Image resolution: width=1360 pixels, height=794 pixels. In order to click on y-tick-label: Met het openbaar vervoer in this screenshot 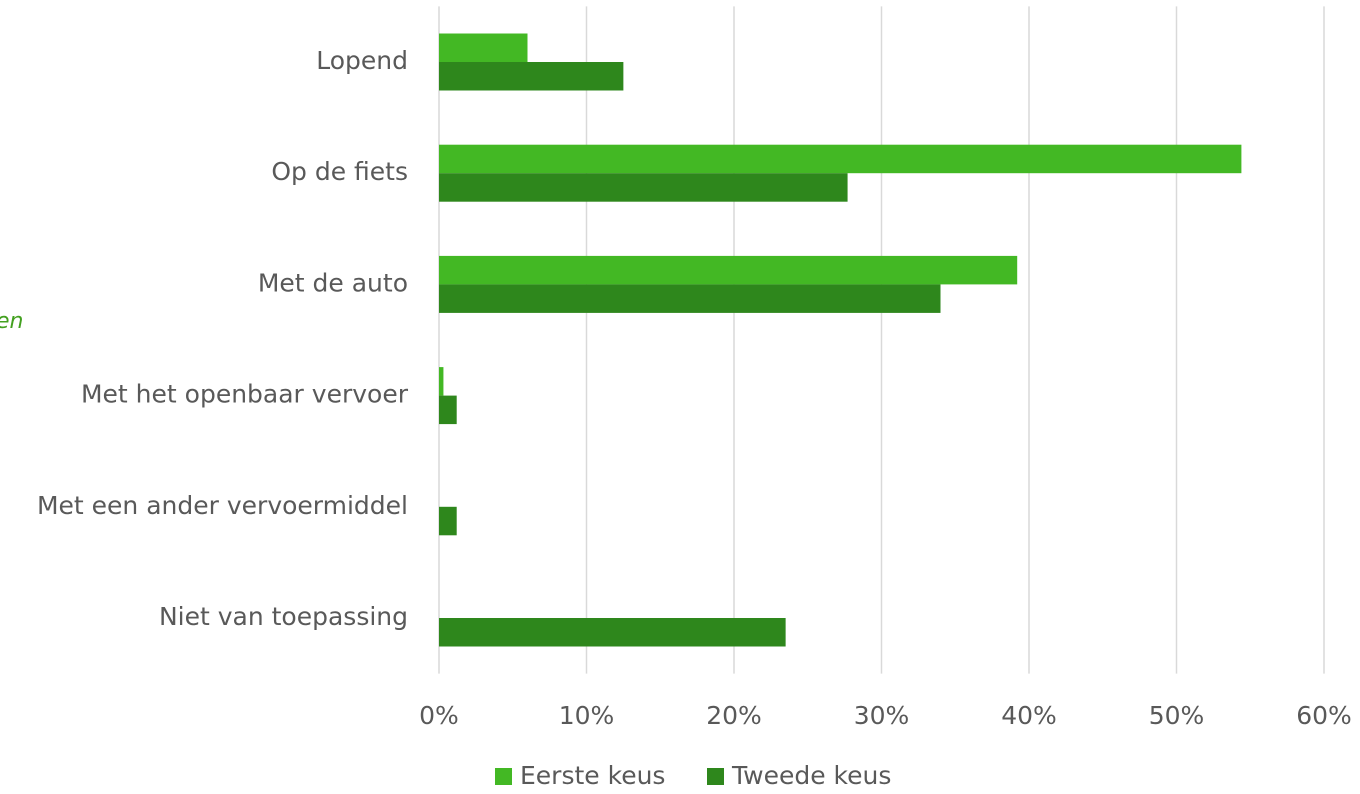, I will do `click(245, 394)`.